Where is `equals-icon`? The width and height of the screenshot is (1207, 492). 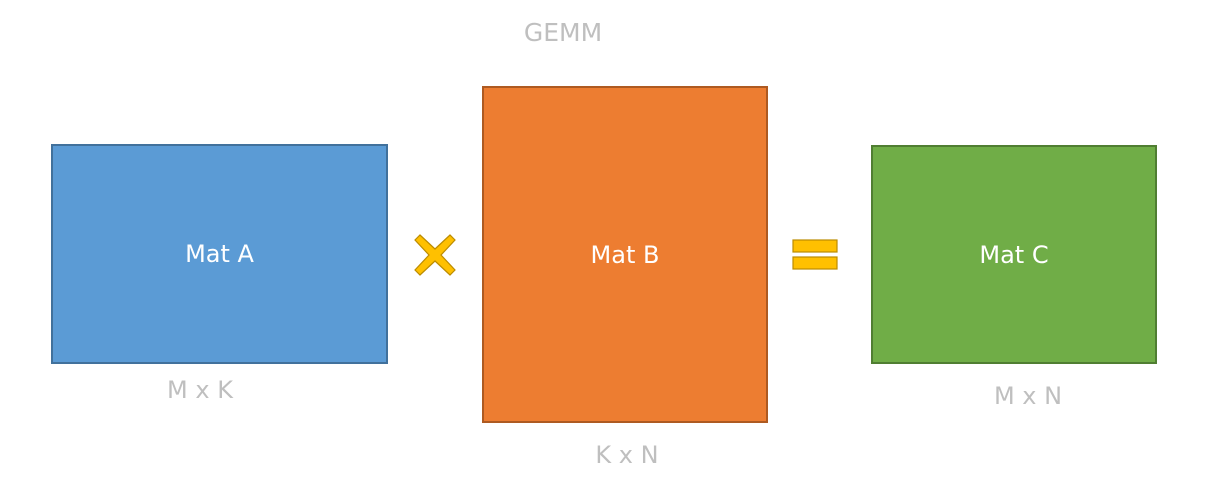 equals-icon is located at coordinates (815, 254).